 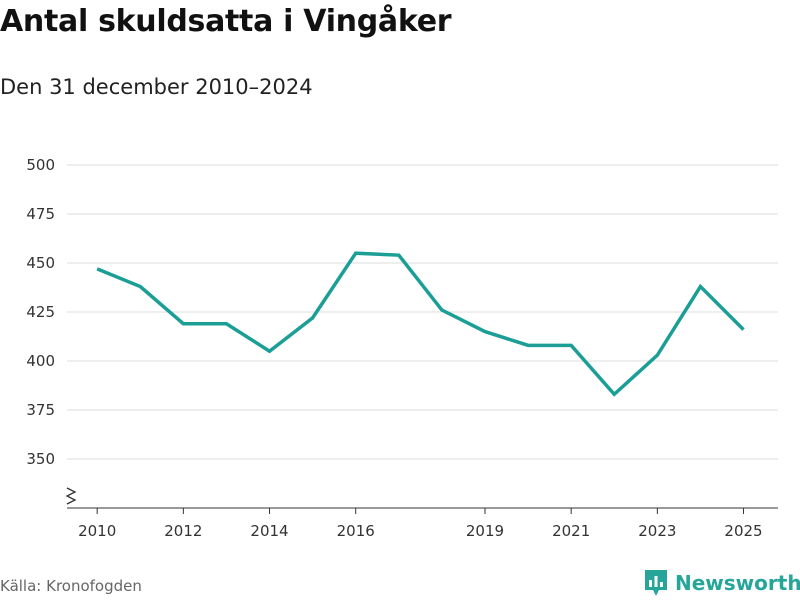 What do you see at coordinates (656, 583) in the screenshot?
I see `newsworthy-logo-icon` at bounding box center [656, 583].